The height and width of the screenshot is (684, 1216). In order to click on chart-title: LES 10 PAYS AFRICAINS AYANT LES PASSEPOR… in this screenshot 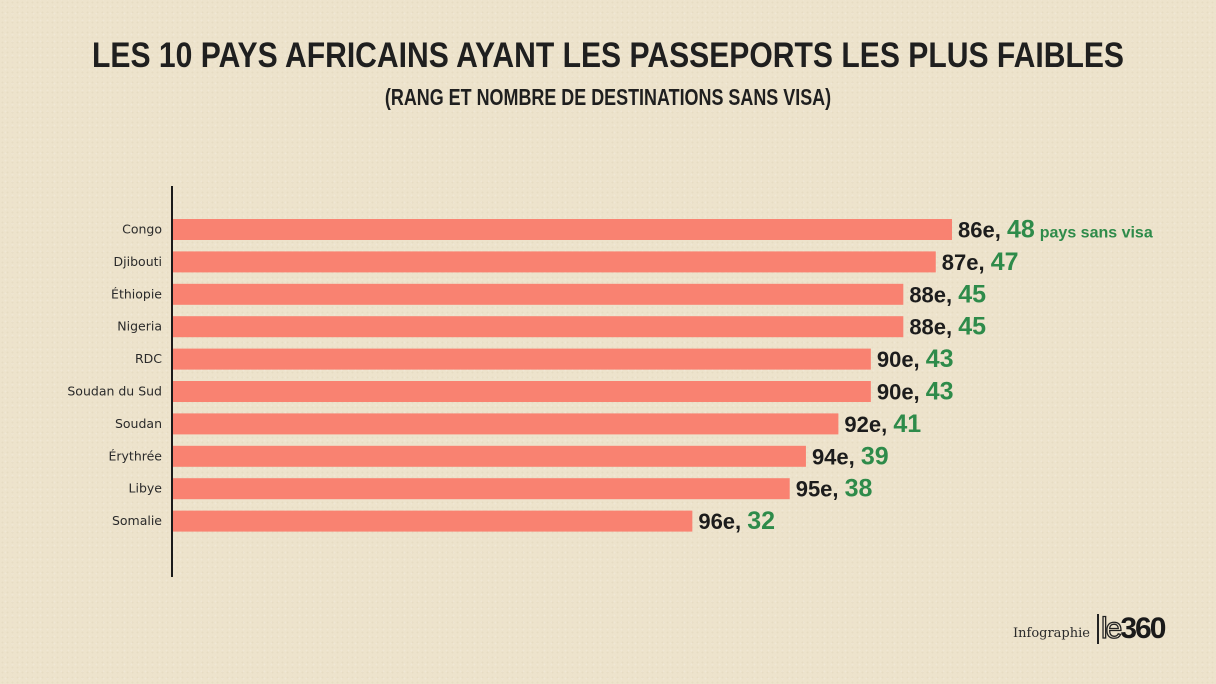, I will do `click(607, 55)`.